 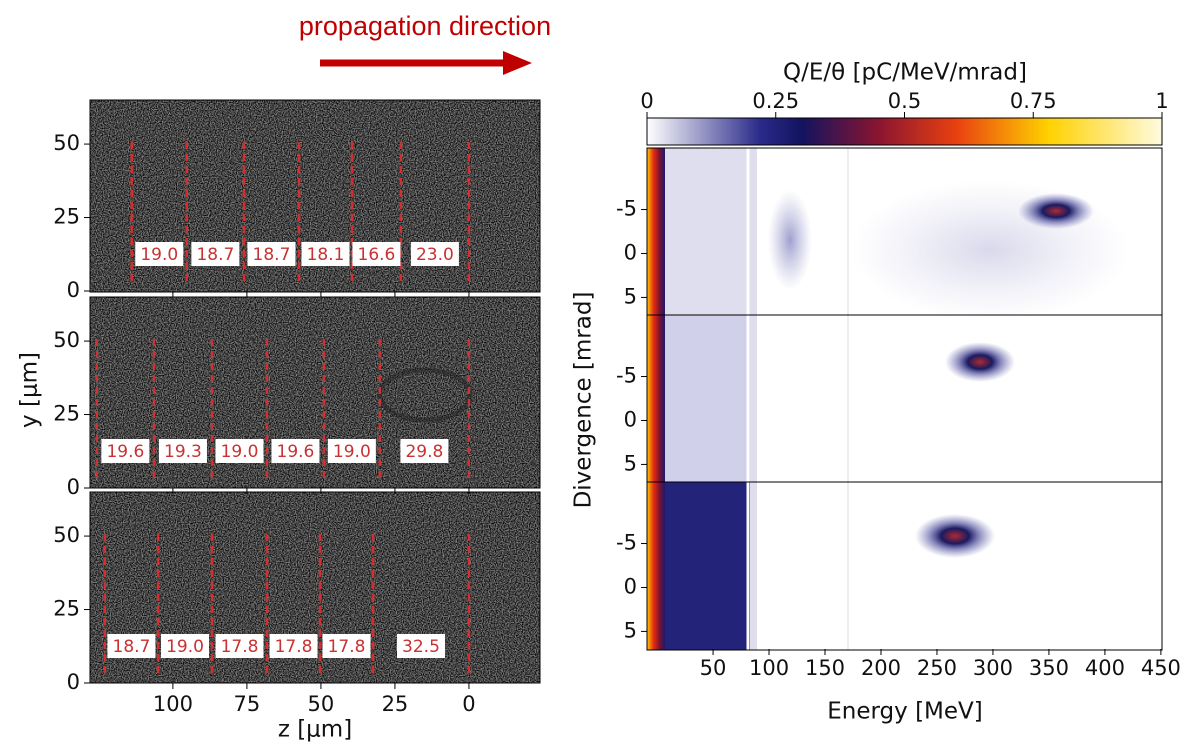 What do you see at coordinates (646, 101) in the screenshot?
I see `colorbar-tick-label: 0` at bounding box center [646, 101].